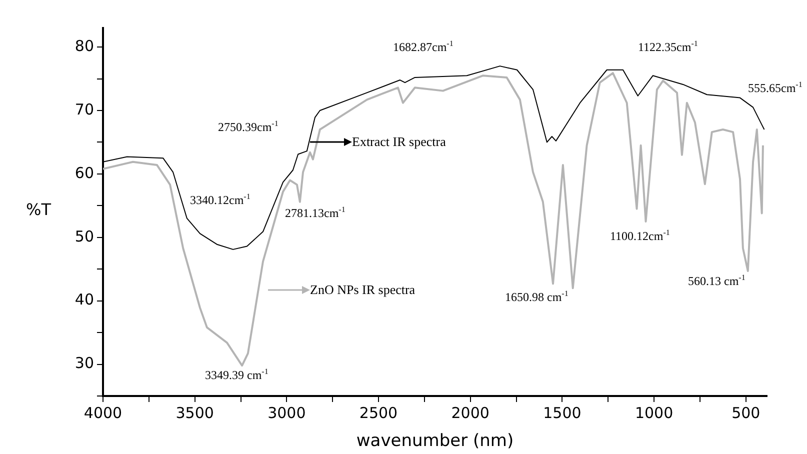  Describe the element at coordinates (248, 126) in the screenshot. I see `annotation: 2750.39cm$^{-1}$` at that location.